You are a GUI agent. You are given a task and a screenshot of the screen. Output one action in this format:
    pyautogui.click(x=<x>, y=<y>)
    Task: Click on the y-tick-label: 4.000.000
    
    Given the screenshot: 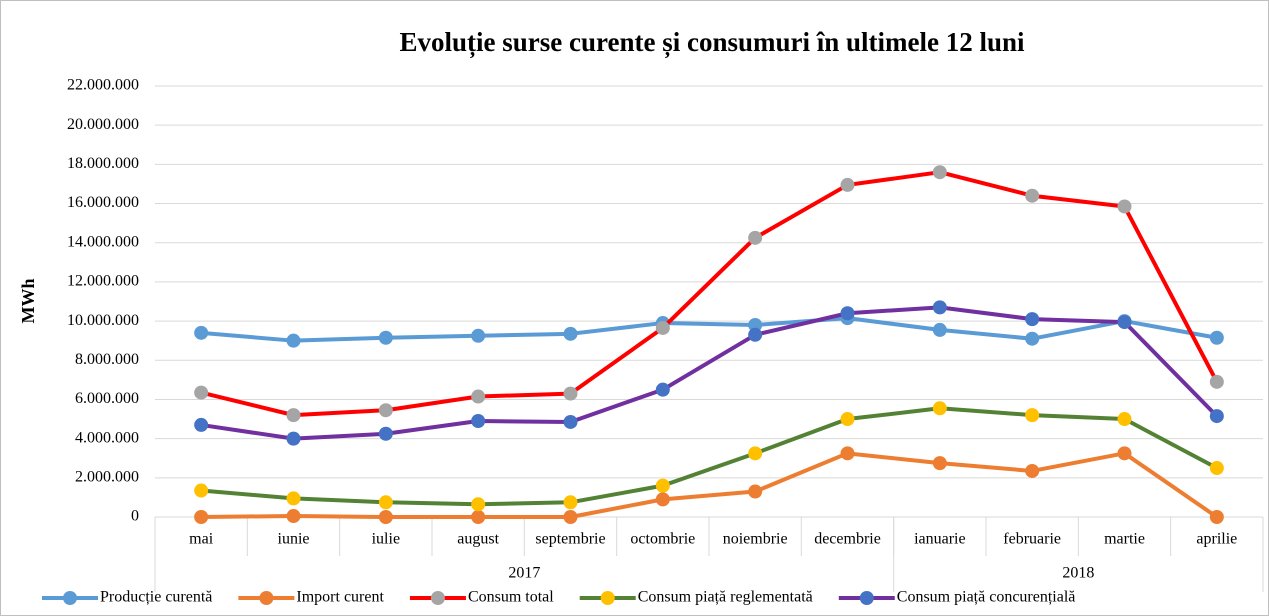 What is the action you would take?
    pyautogui.click(x=107, y=437)
    